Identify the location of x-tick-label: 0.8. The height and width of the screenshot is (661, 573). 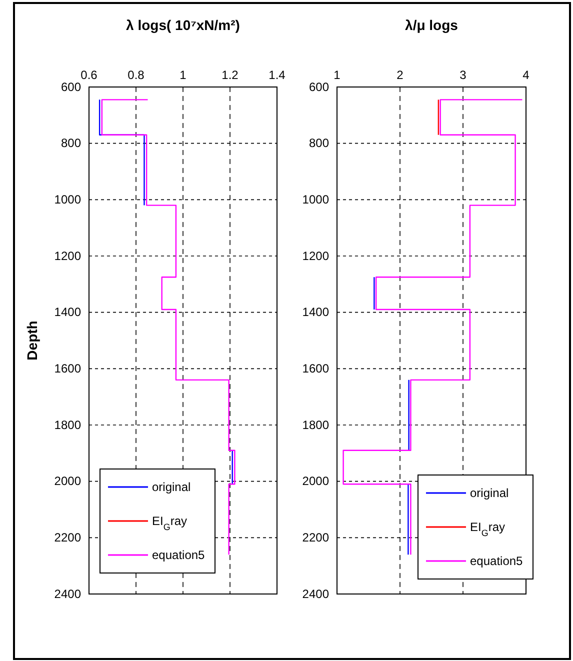
(136, 75).